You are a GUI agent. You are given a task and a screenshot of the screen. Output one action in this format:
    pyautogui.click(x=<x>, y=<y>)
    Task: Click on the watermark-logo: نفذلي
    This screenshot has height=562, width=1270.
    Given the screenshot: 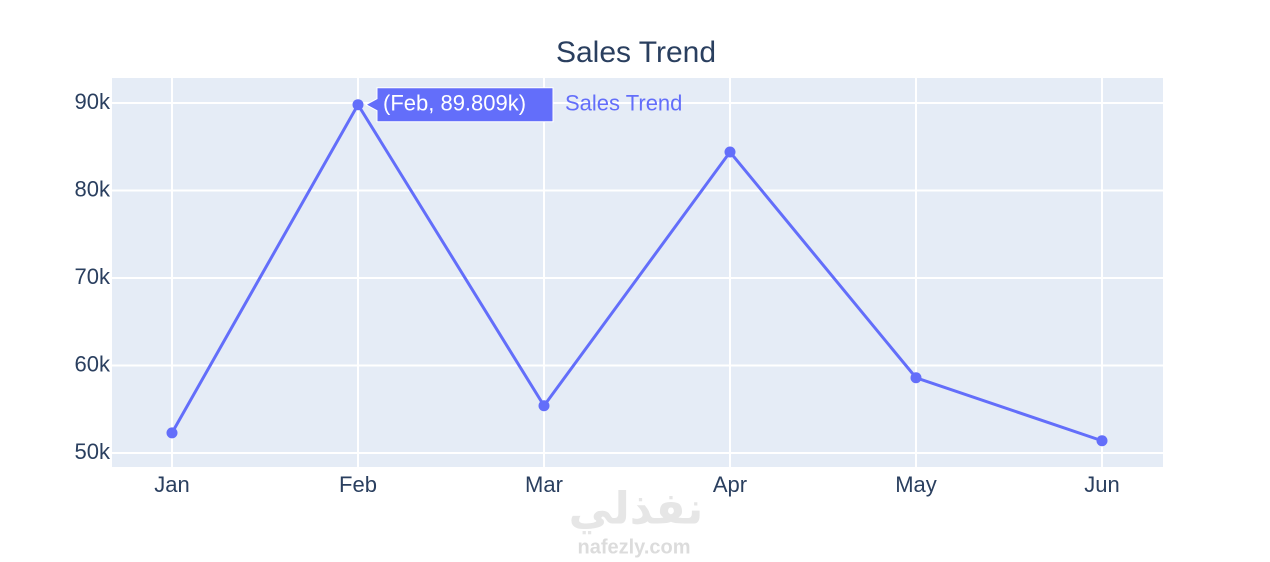 What is the action you would take?
    pyautogui.click(x=636, y=510)
    